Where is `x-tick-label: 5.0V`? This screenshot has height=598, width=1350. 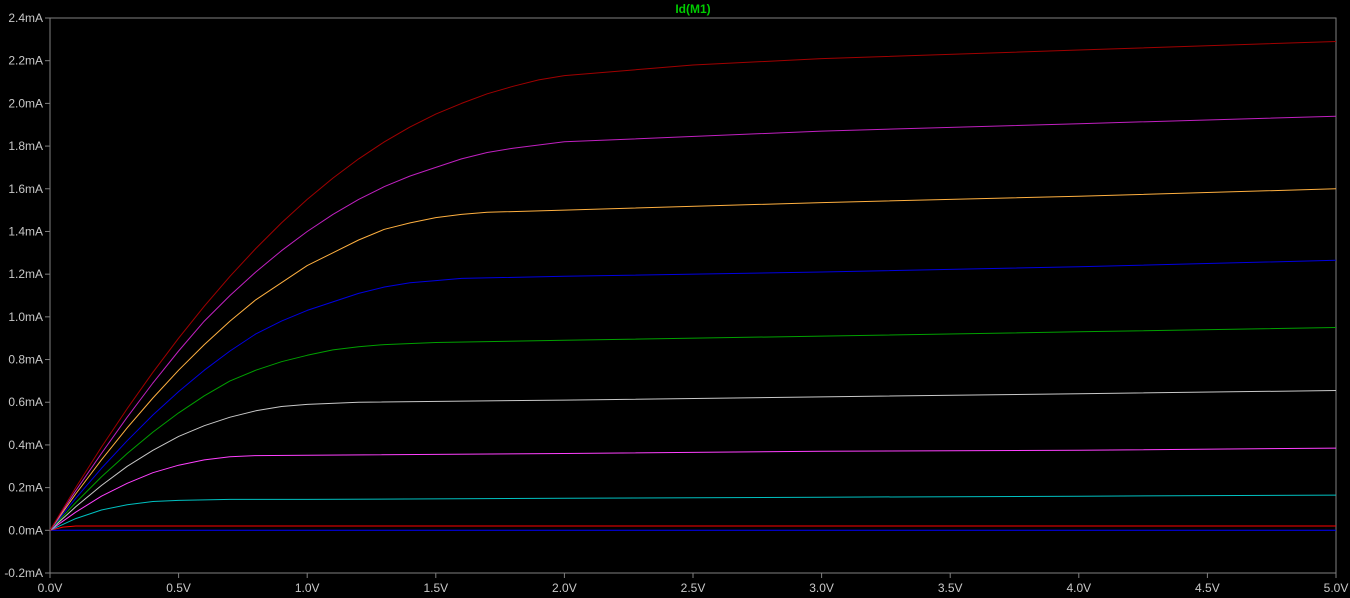
x-tick-label: 5.0V is located at coordinates (1336, 588).